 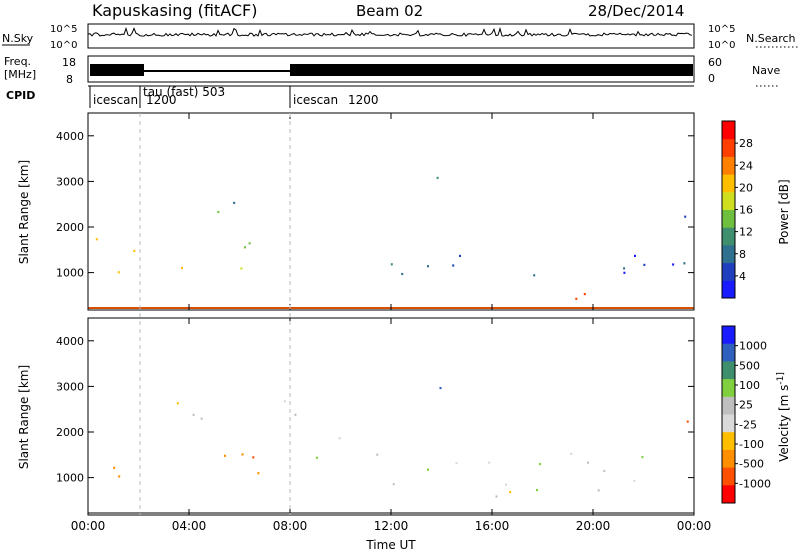 What do you see at coordinates (391, 96) in the screenshot?
I see `cpid-strip: icescan tau (fast) 503 1200 icescan 1200` at bounding box center [391, 96].